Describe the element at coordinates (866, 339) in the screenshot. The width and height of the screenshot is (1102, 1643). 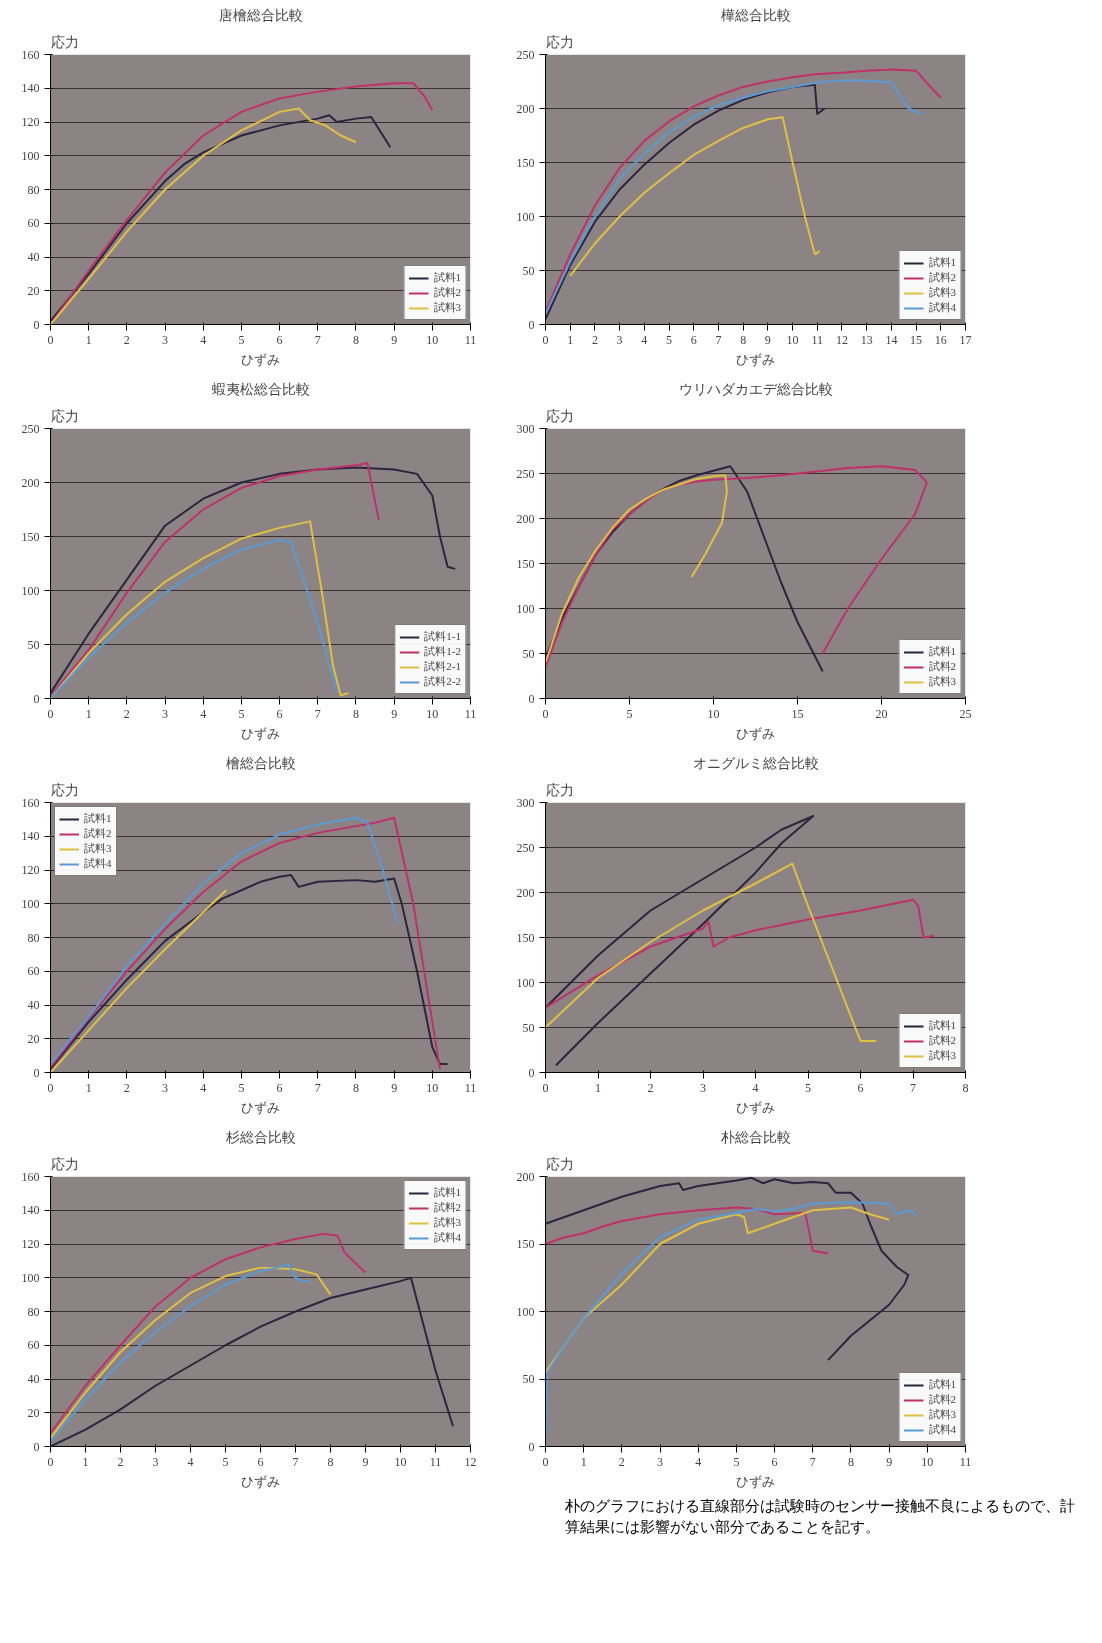
I see `x-tick-label: 13` at that location.